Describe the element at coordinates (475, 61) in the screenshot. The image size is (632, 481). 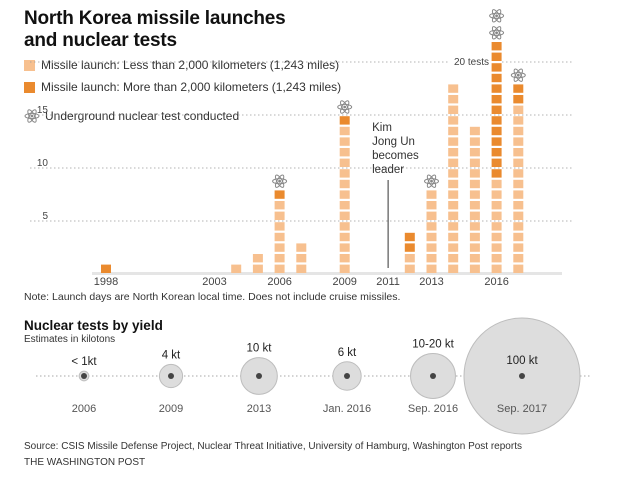
I see `tick-label-bg` at that location.